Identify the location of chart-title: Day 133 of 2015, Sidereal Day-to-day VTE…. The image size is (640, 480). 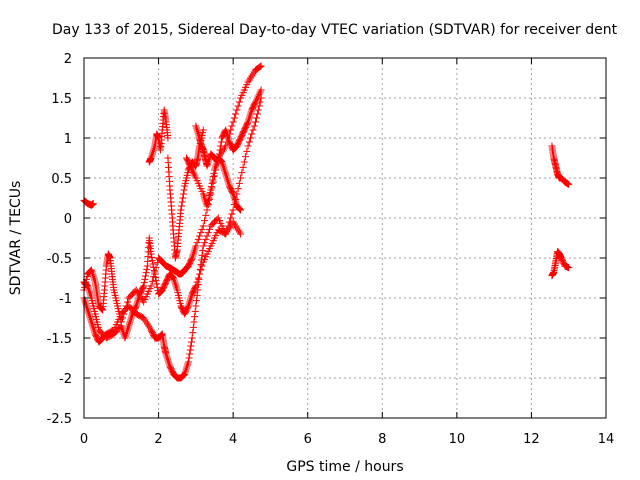
(335, 30).